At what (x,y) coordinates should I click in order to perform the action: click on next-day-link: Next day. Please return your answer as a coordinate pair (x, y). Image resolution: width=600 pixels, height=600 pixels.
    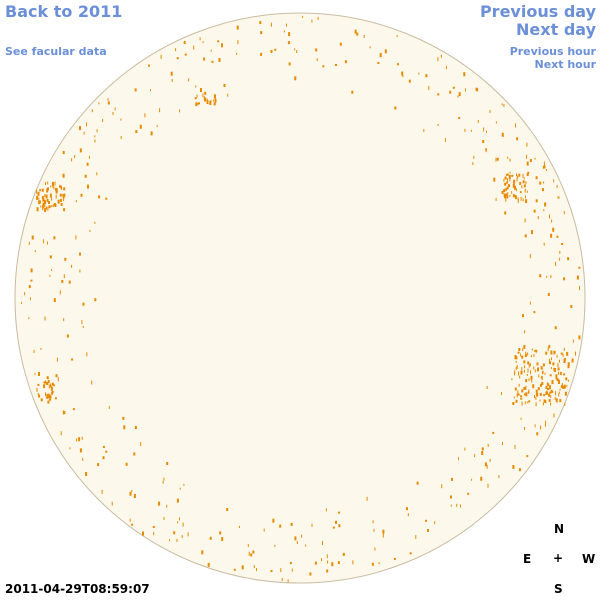
    Looking at the image, I should click on (556, 29).